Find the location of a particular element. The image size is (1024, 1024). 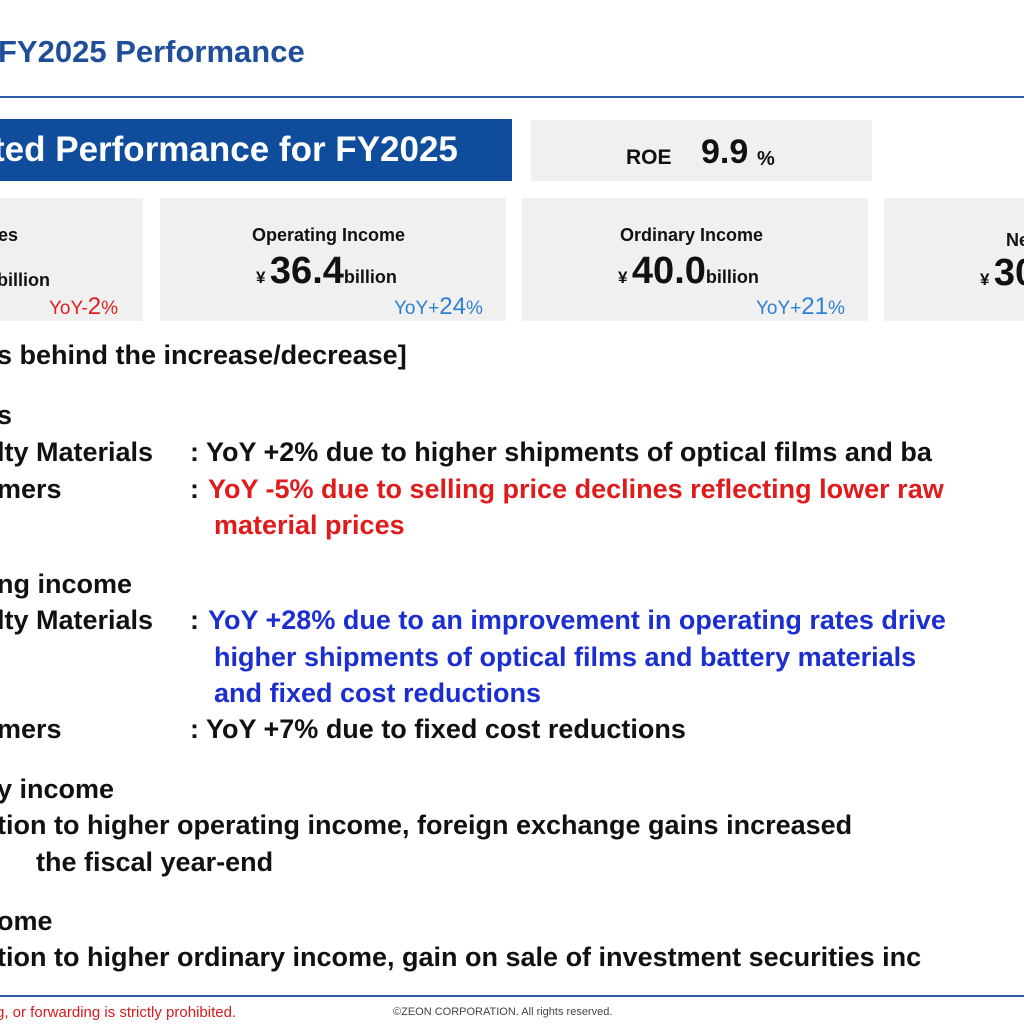

amount-value: 36.4 is located at coordinates (306, 271).